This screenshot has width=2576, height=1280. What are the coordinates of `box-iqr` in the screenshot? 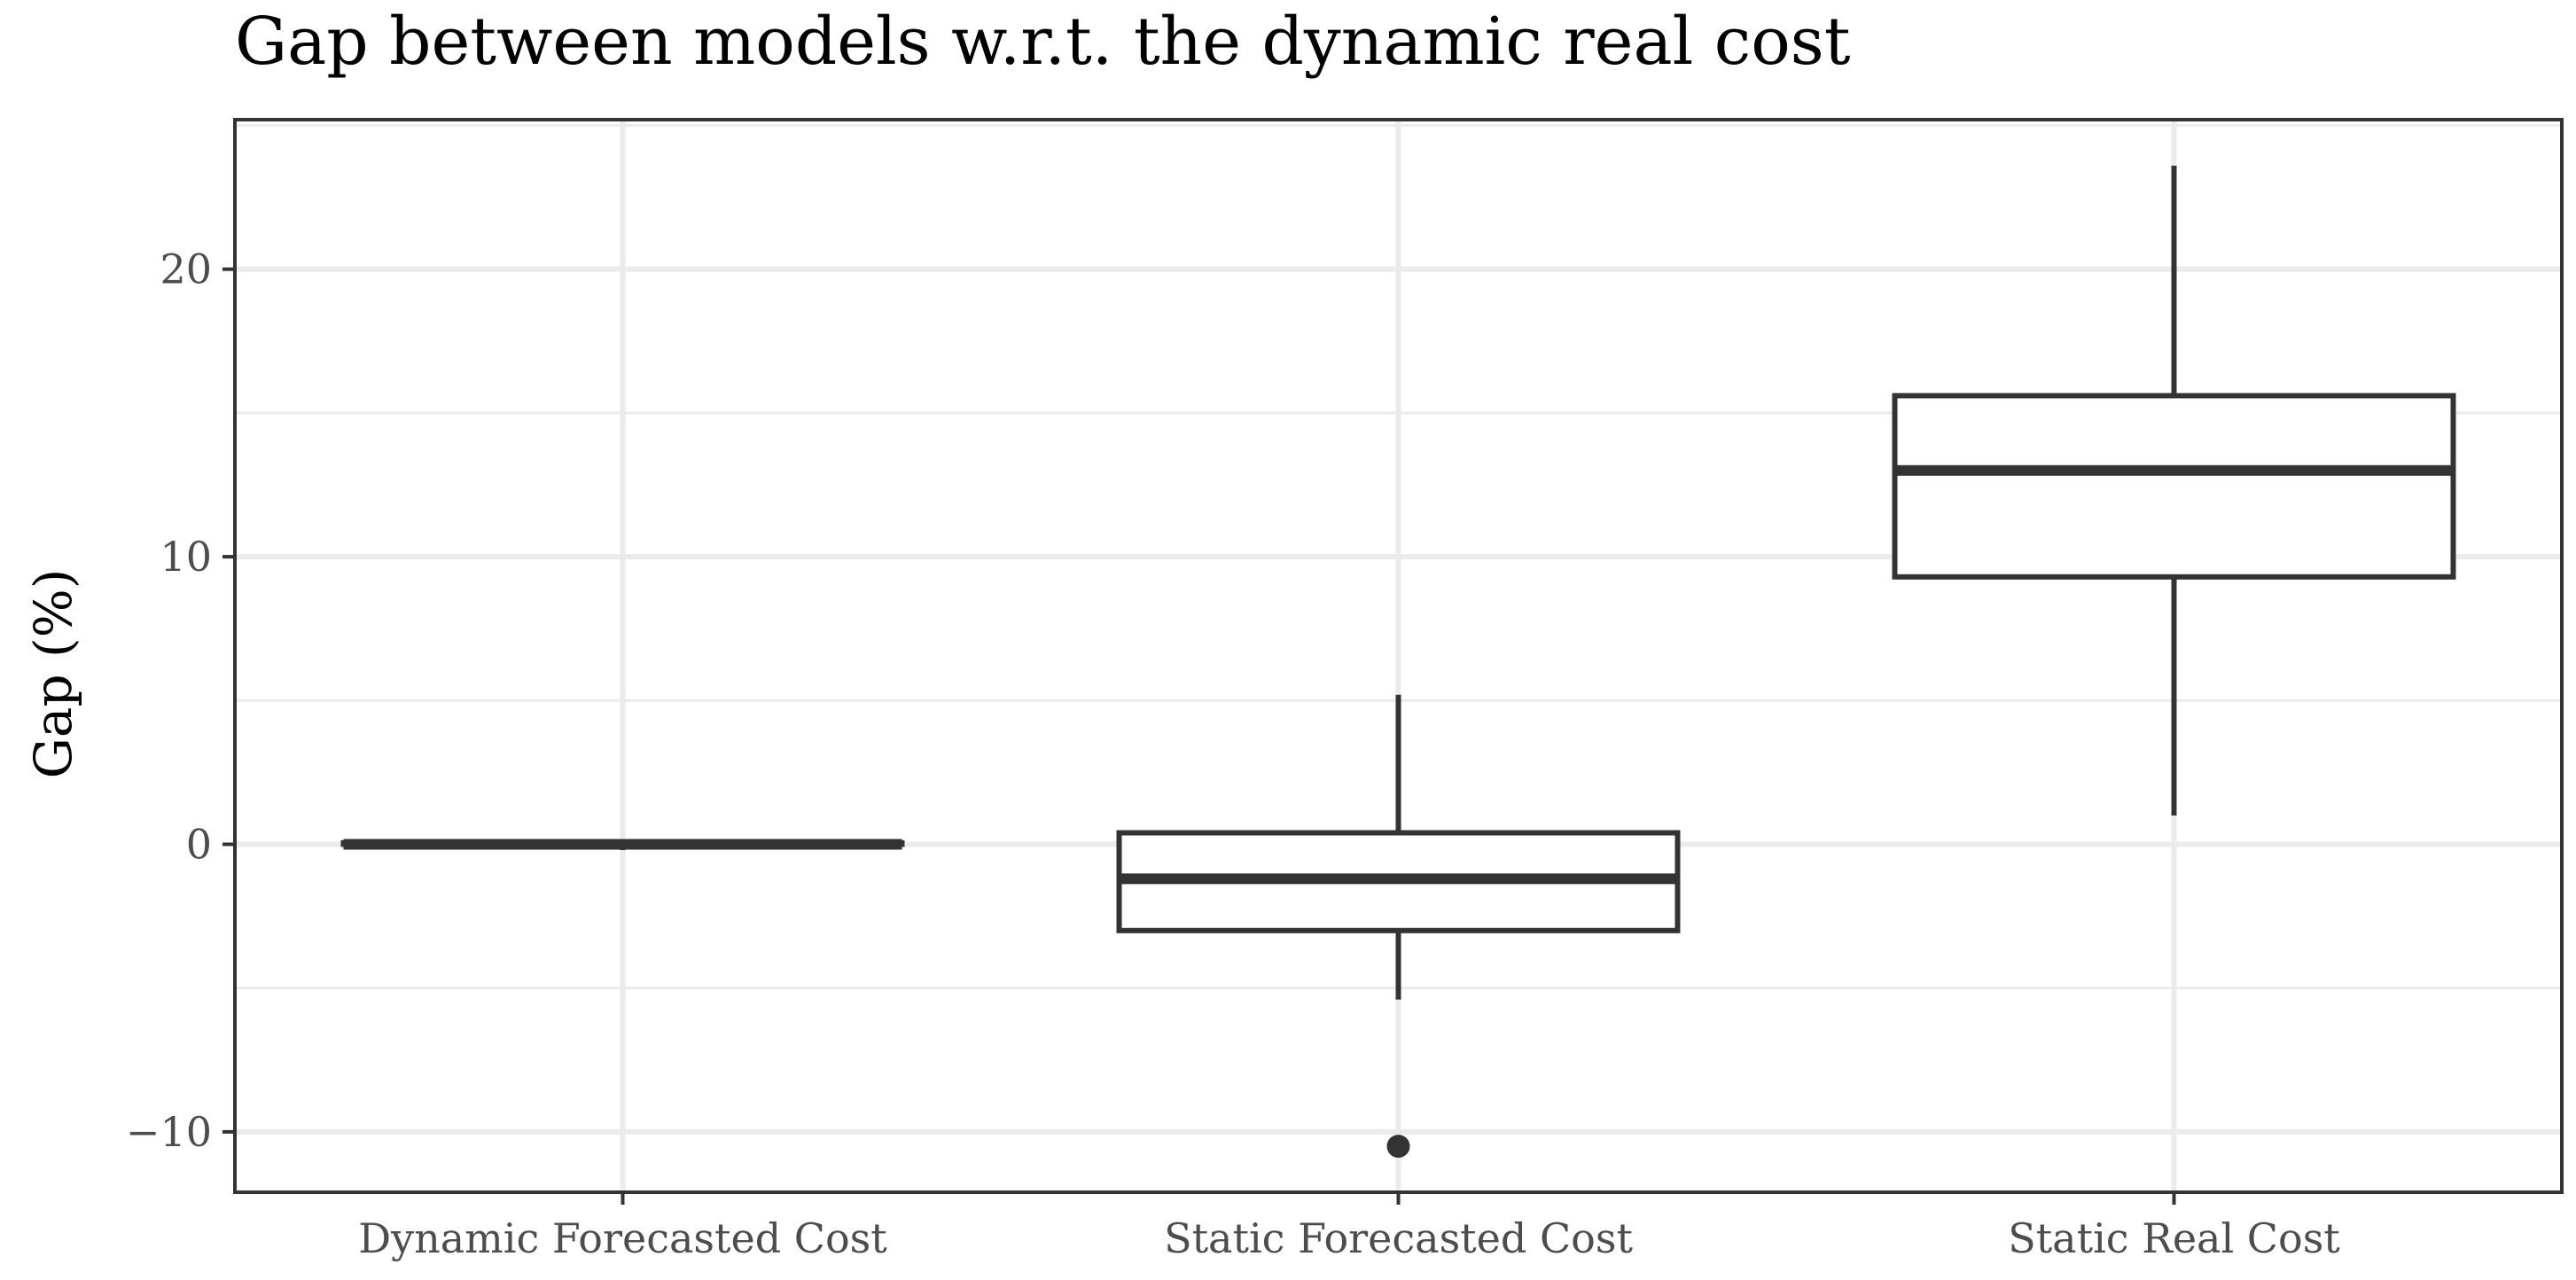 It's located at (2174, 486).